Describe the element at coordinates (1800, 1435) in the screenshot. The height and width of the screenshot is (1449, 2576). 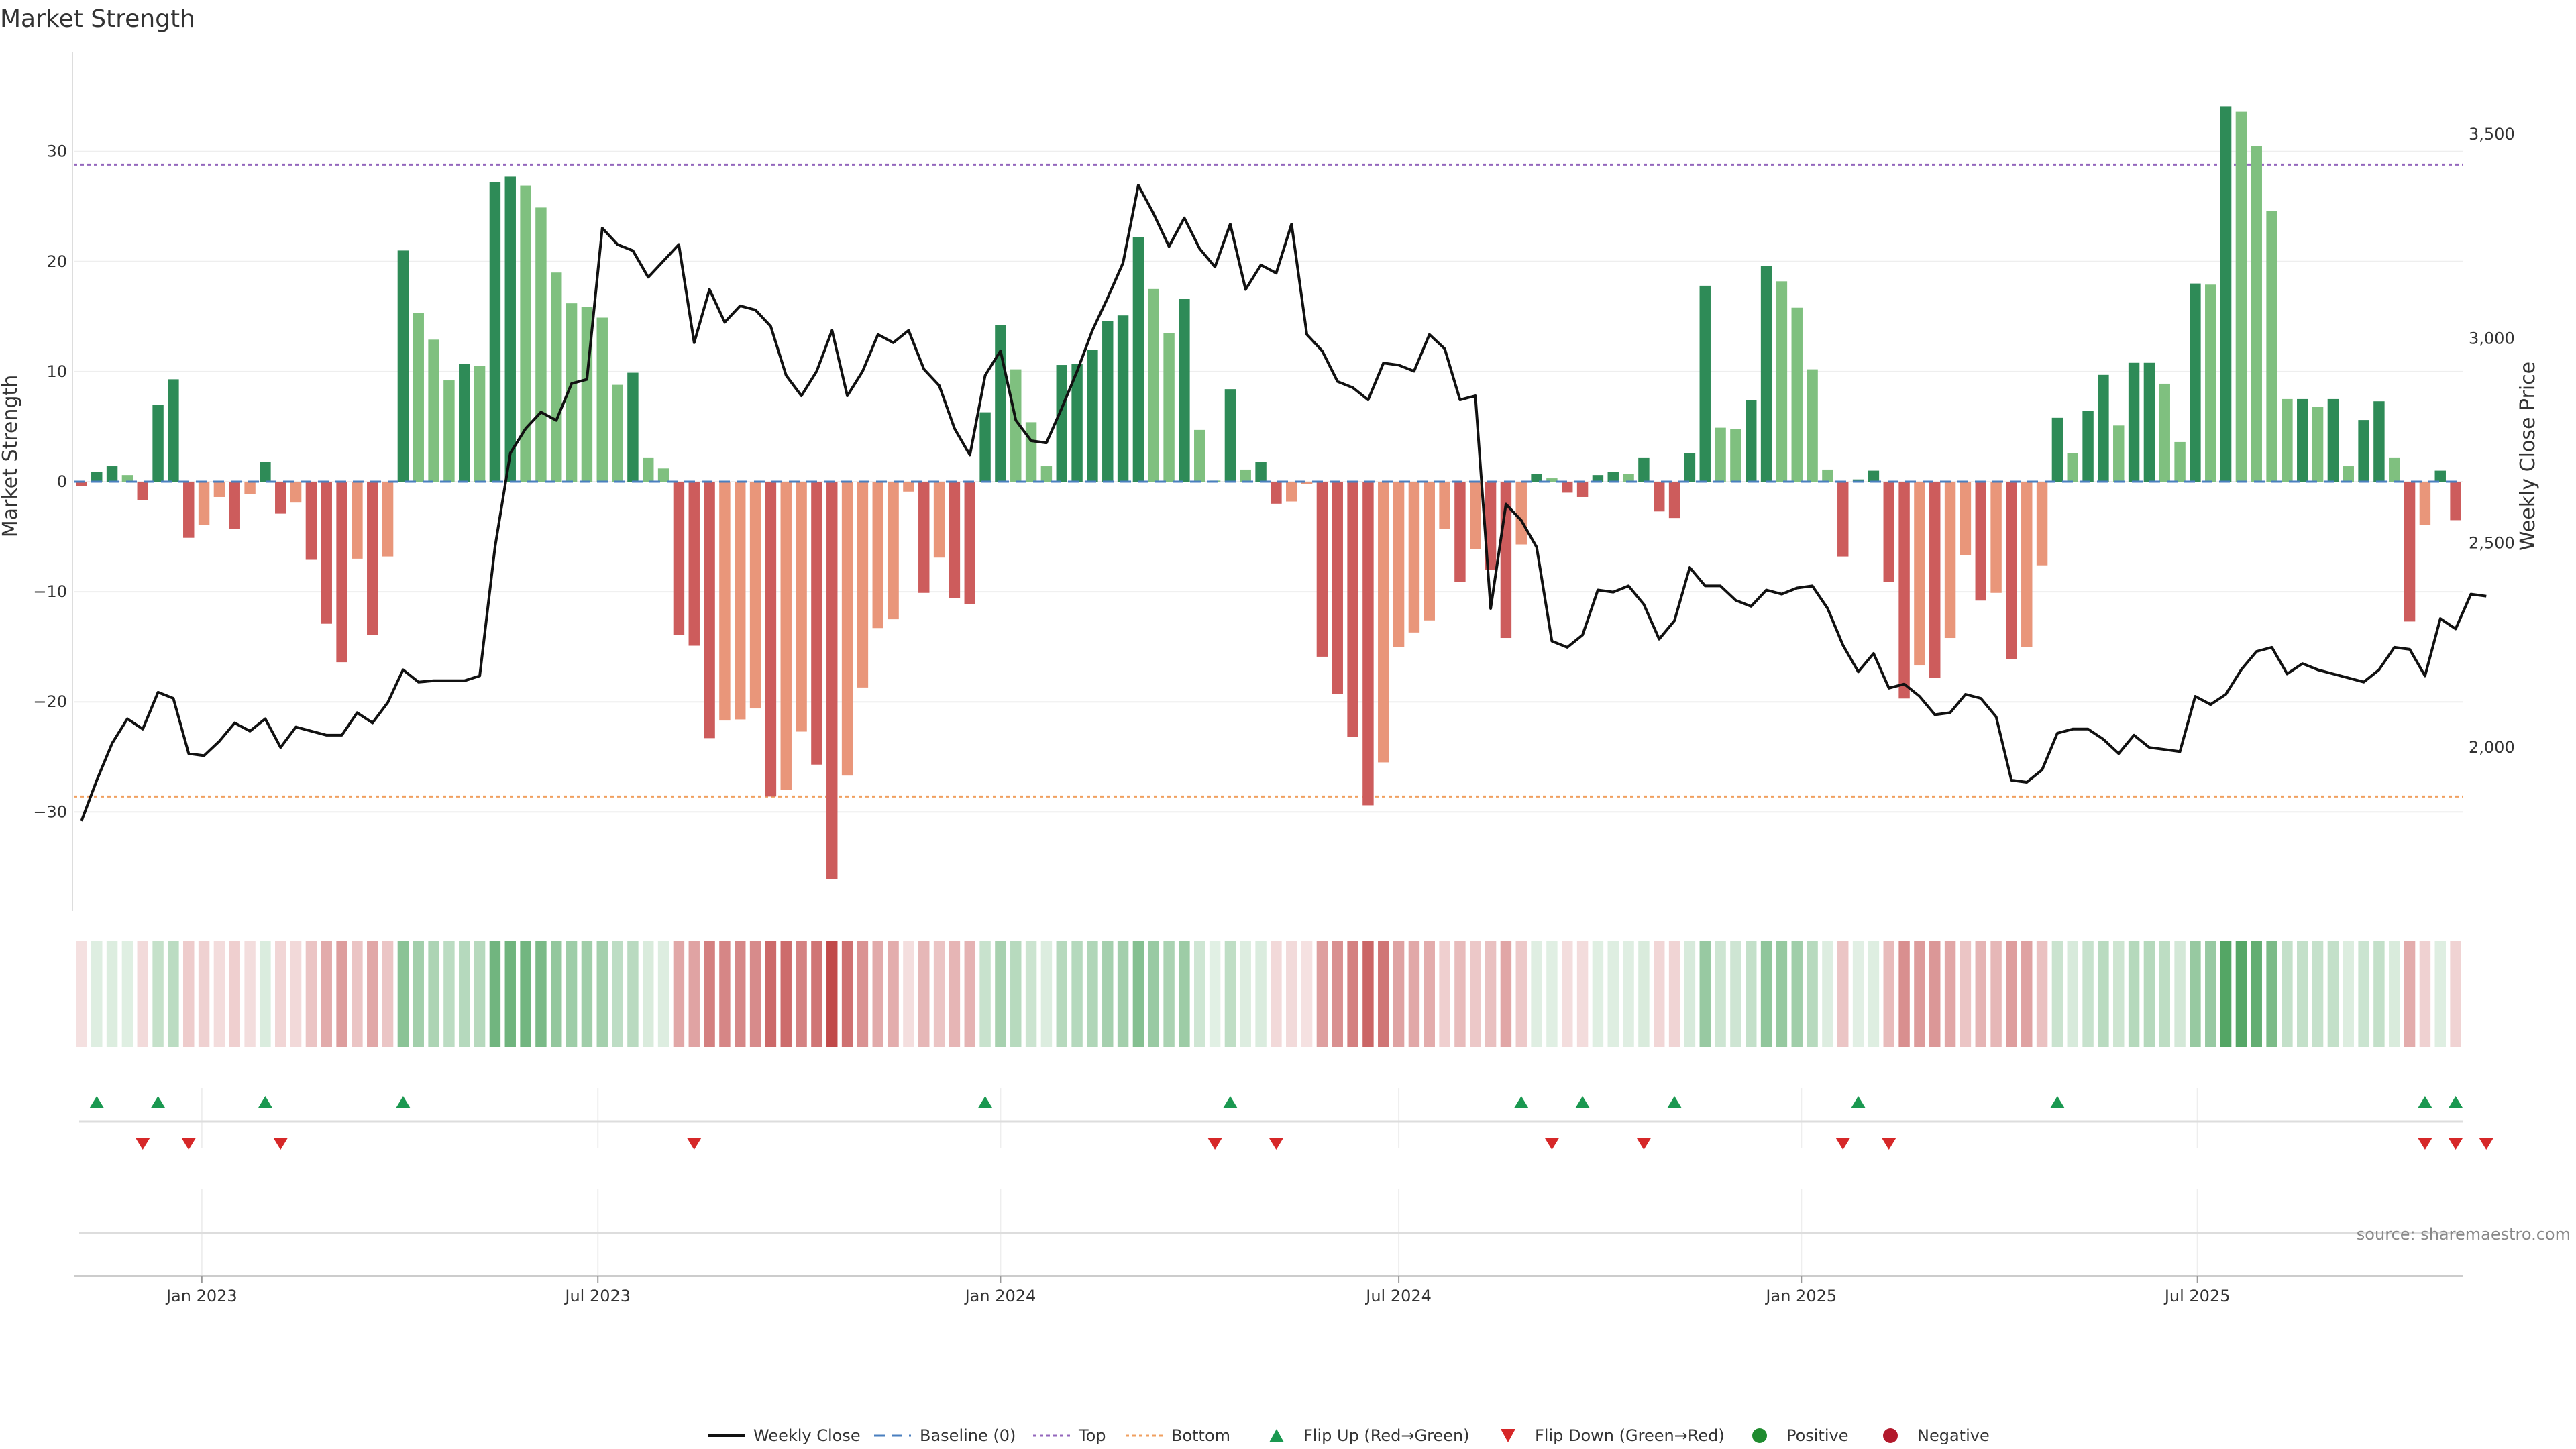
I see `legend-item: Positive` at that location.